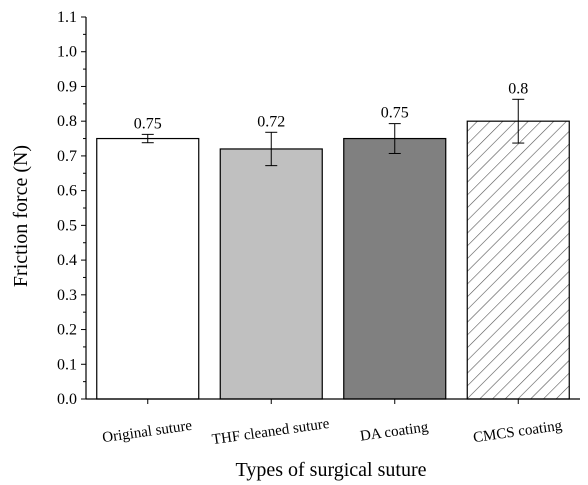  I want to click on category-label-1: Original suture, so click(147, 432).